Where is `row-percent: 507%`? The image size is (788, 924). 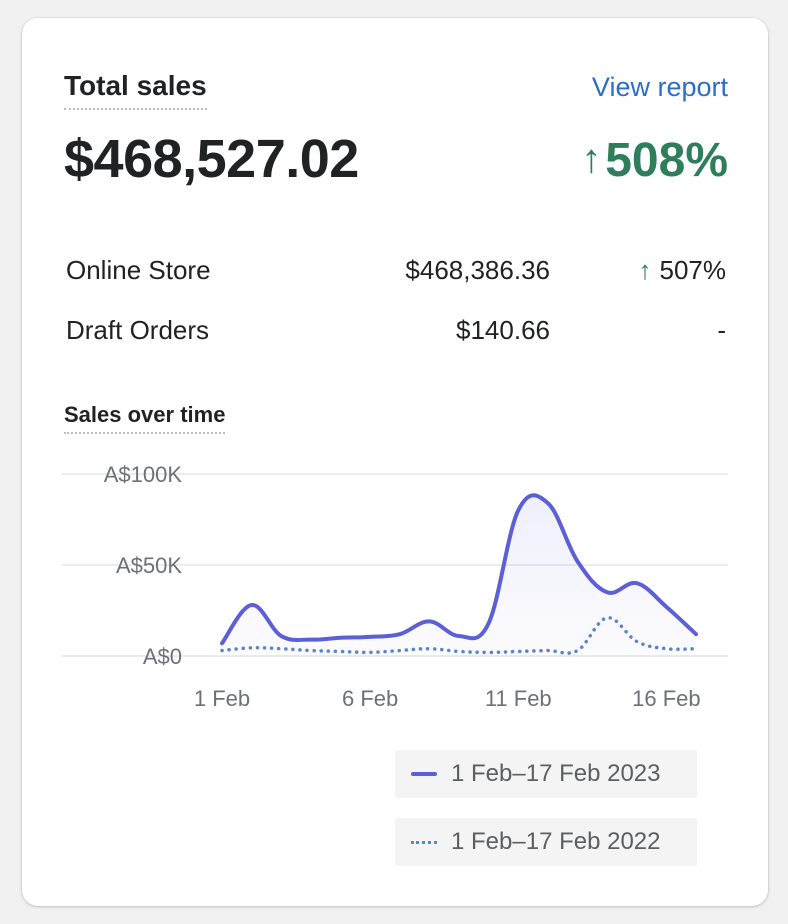 row-percent: 507% is located at coordinates (693, 270).